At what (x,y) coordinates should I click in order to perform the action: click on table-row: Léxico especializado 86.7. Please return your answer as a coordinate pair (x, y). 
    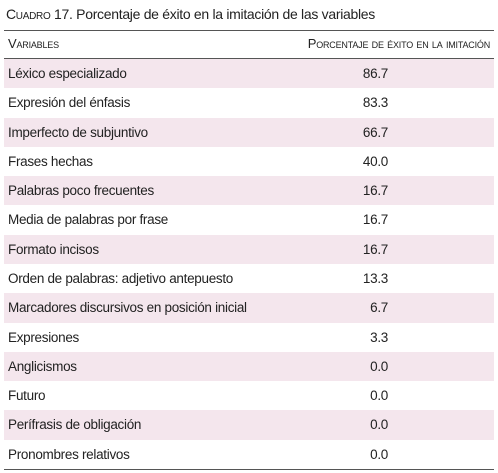
    Looking at the image, I should click on (249, 74).